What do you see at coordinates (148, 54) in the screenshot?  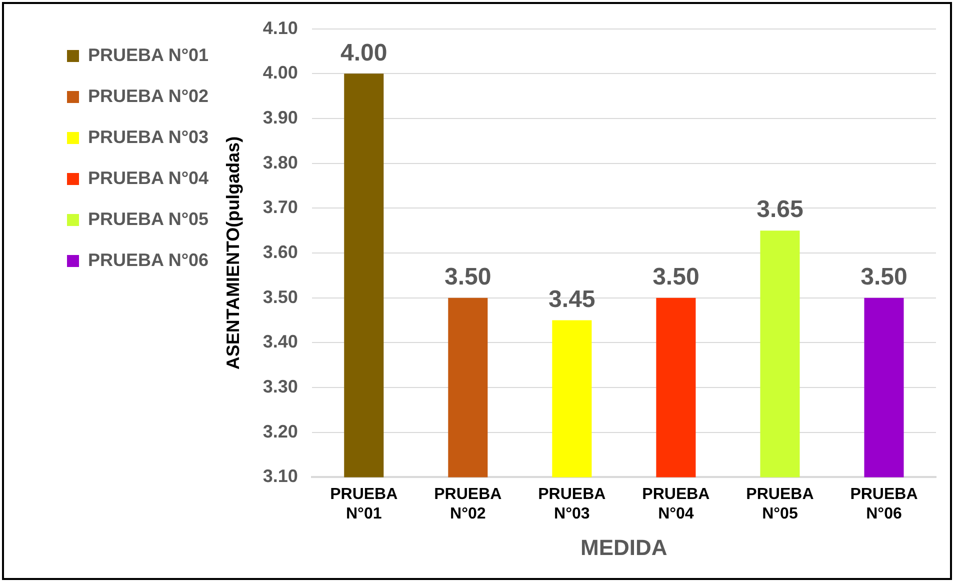 I see `legend-label: PRUEBA N°01` at bounding box center [148, 54].